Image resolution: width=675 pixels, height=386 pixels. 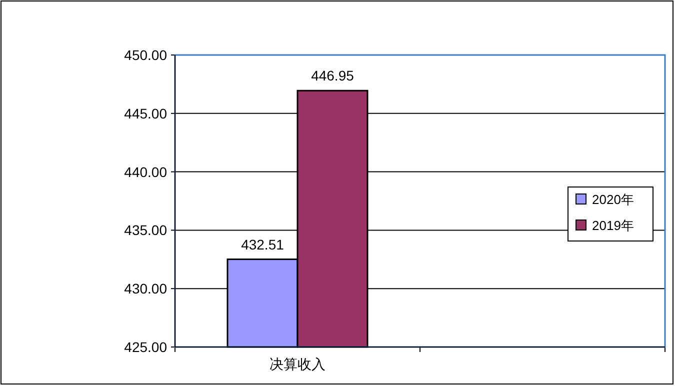 What do you see at coordinates (146, 55) in the screenshot?
I see `y-tick-label: 450.00` at bounding box center [146, 55].